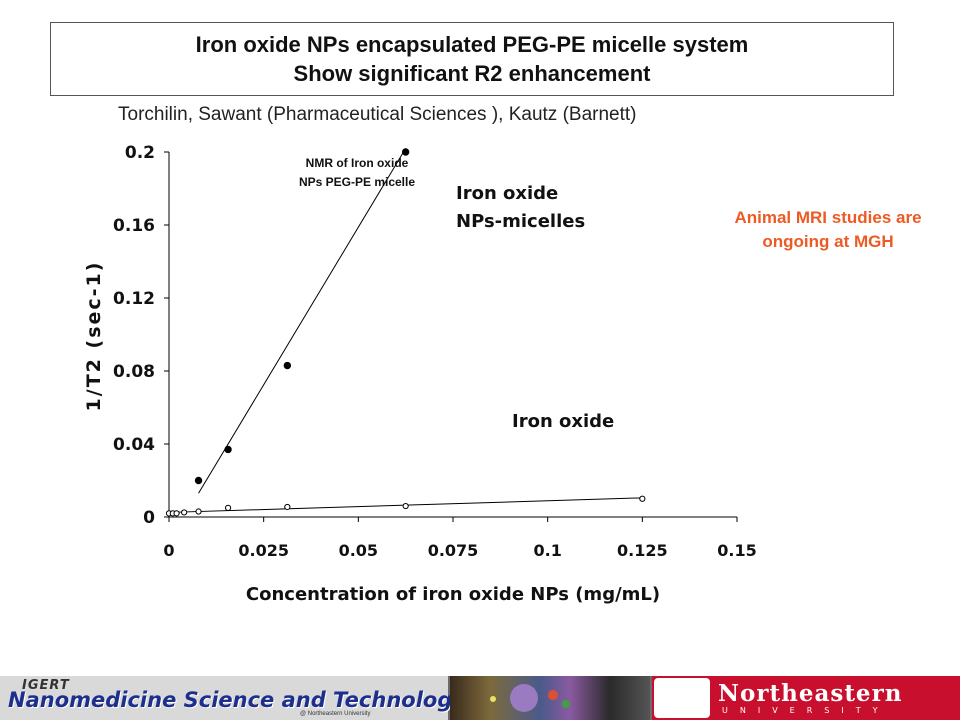 This screenshot has height=720, width=960. I want to click on series-label-iron-oxide: Iron oxide, so click(563, 421).